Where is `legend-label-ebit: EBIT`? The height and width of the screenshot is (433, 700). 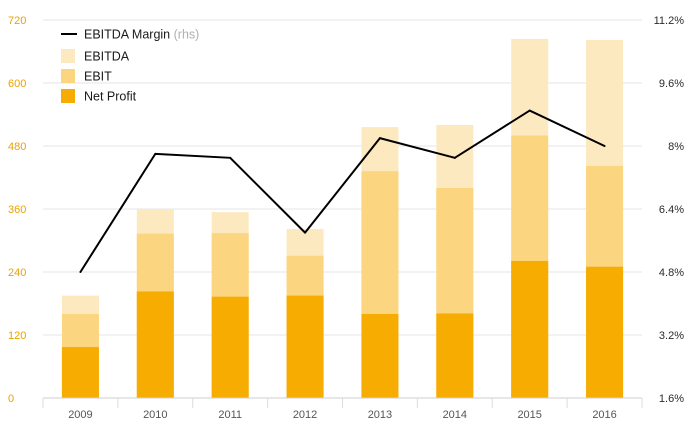
legend-label-ebit: EBIT is located at coordinates (98, 77).